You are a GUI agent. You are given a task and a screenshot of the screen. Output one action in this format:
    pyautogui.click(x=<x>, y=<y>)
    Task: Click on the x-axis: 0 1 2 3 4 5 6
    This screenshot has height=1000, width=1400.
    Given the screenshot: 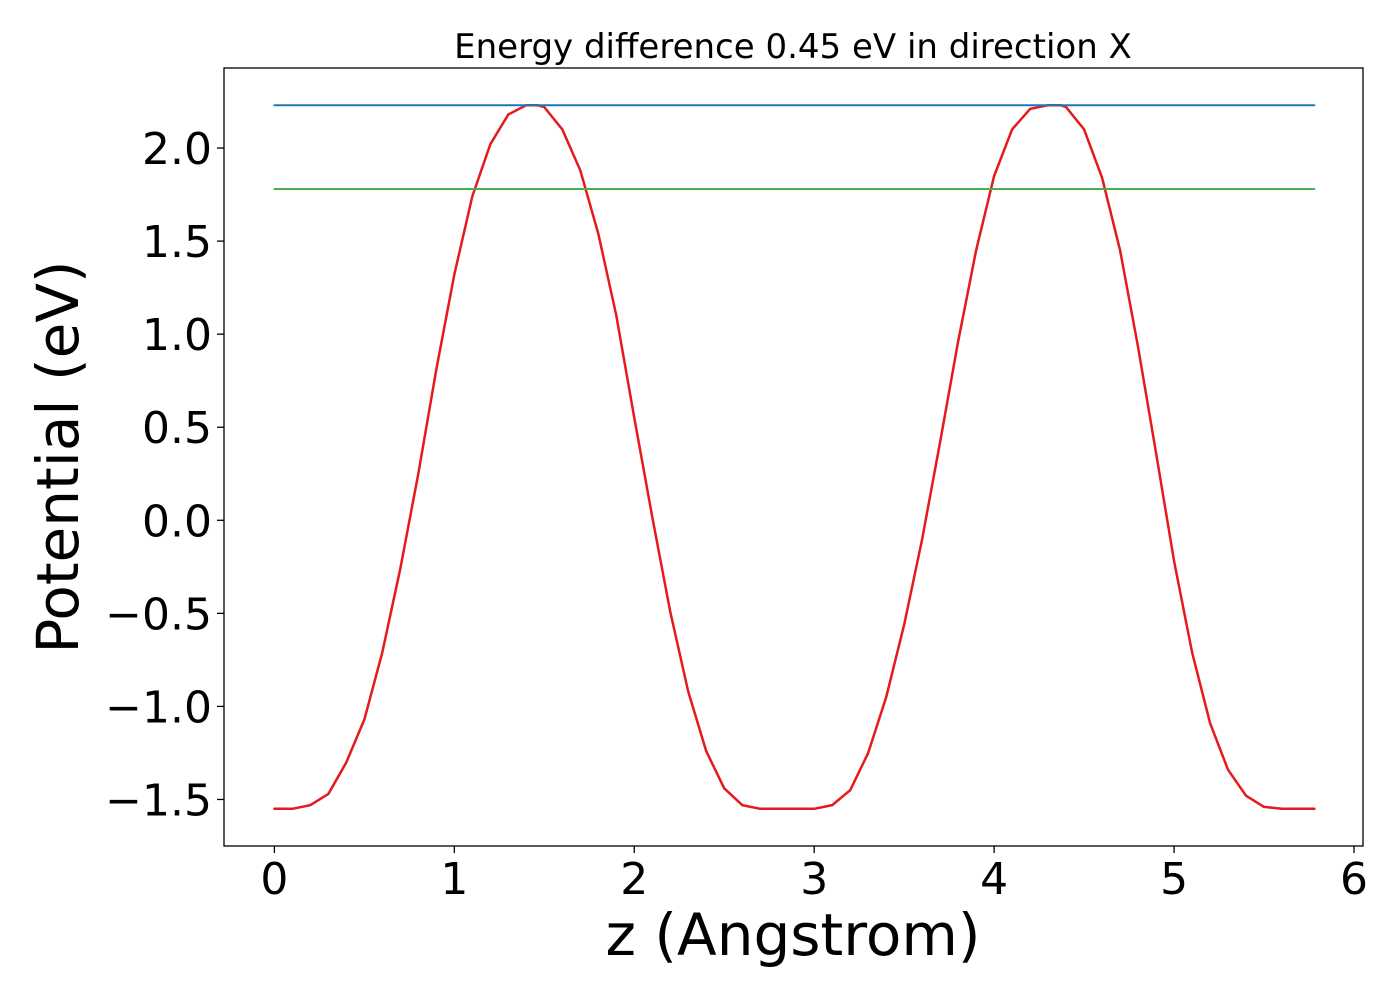 What is the action you would take?
    pyautogui.click(x=814, y=875)
    